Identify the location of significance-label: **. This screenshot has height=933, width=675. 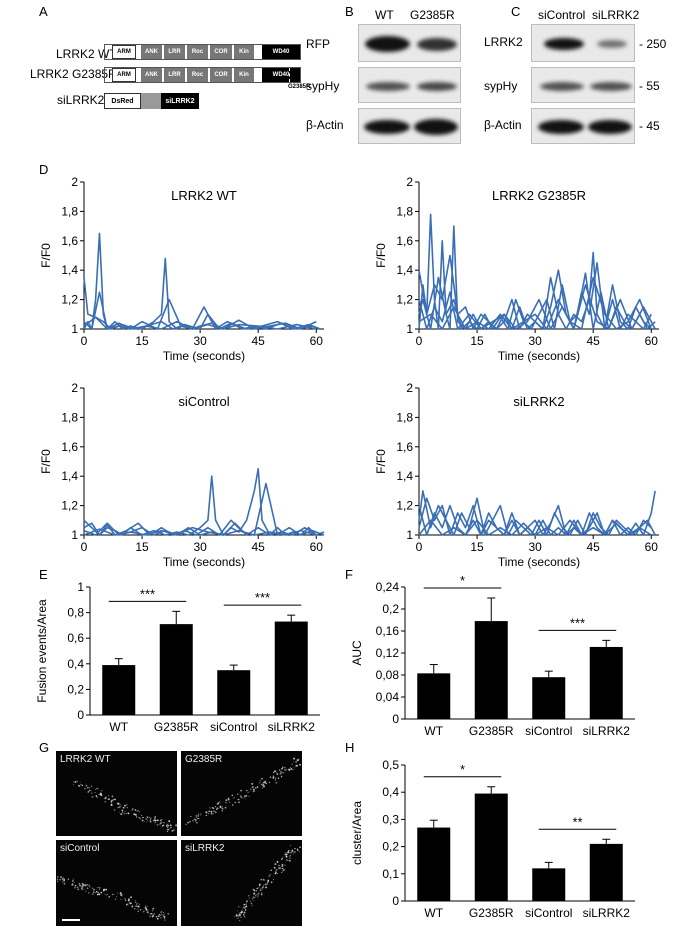
(577, 821).